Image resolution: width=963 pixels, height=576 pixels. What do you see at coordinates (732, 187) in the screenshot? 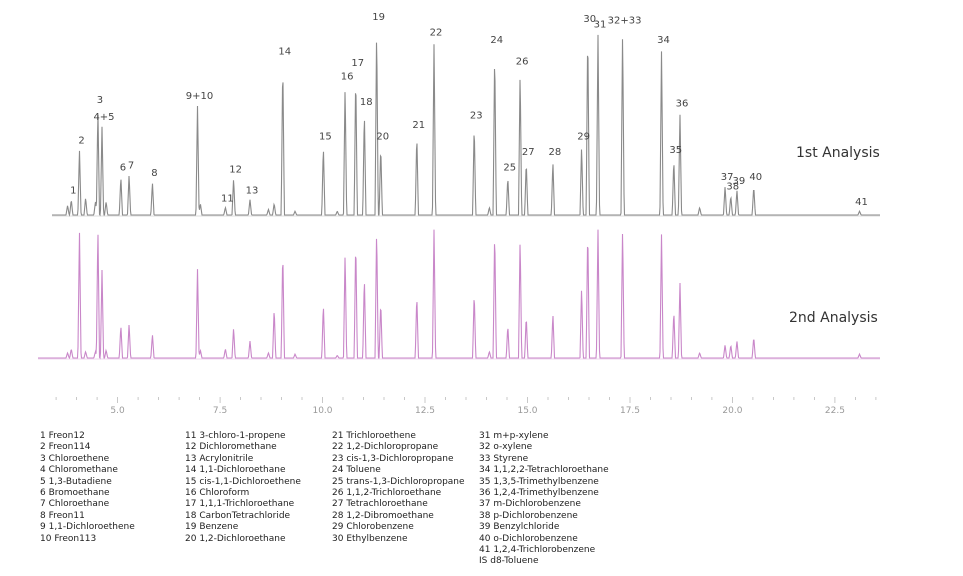
I see `peak-label: 38` at bounding box center [732, 187].